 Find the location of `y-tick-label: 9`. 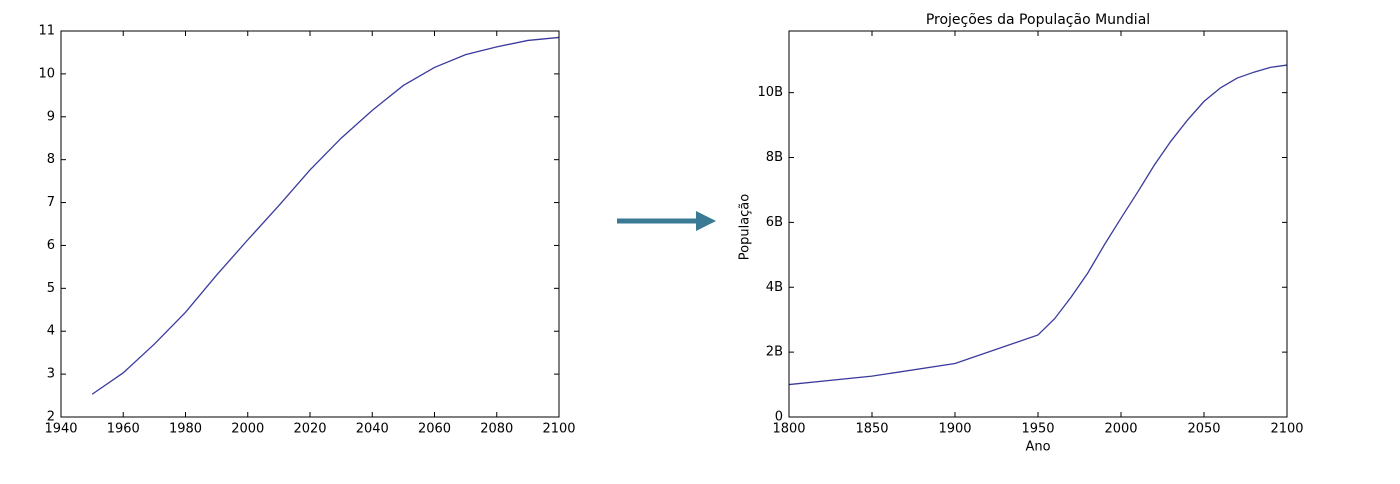

y-tick-label: 9 is located at coordinates (51, 116).